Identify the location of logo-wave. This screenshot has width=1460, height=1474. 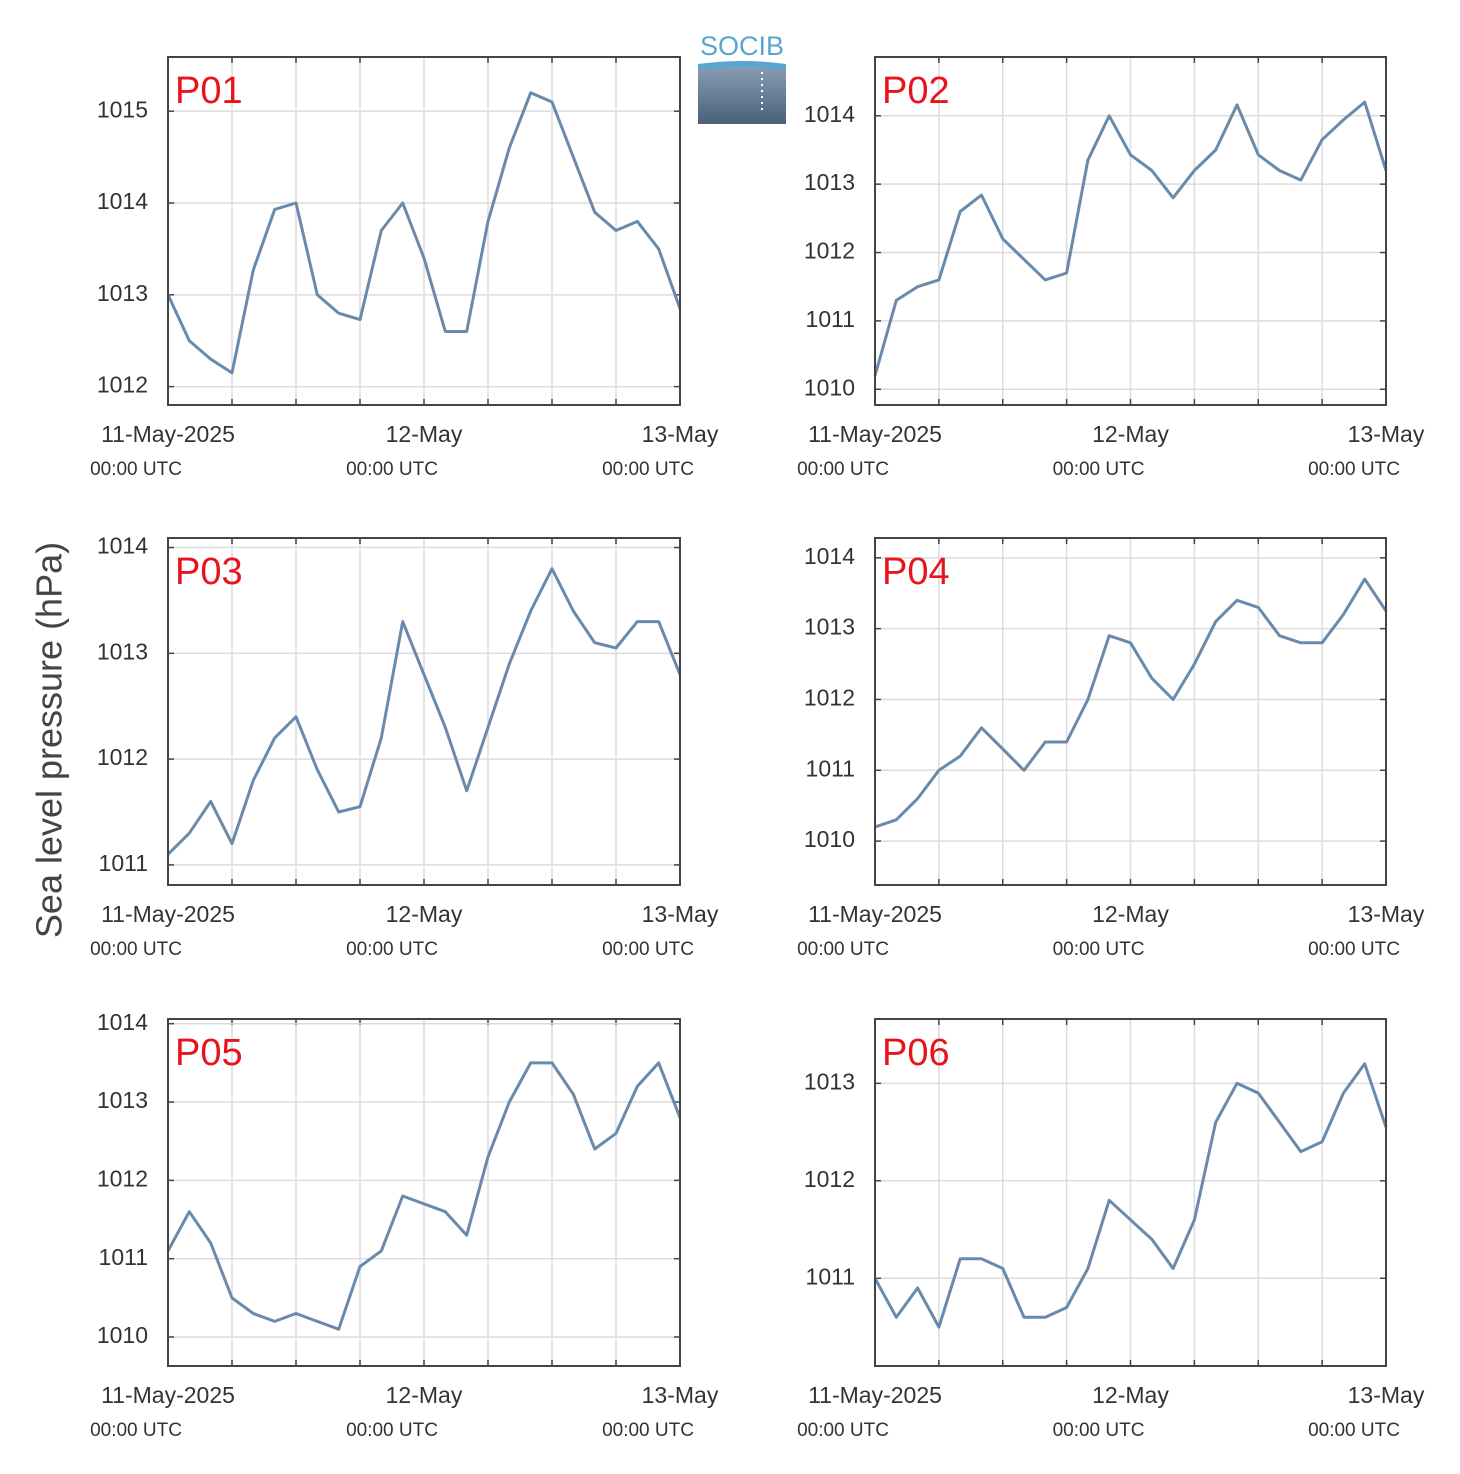
(742, 65).